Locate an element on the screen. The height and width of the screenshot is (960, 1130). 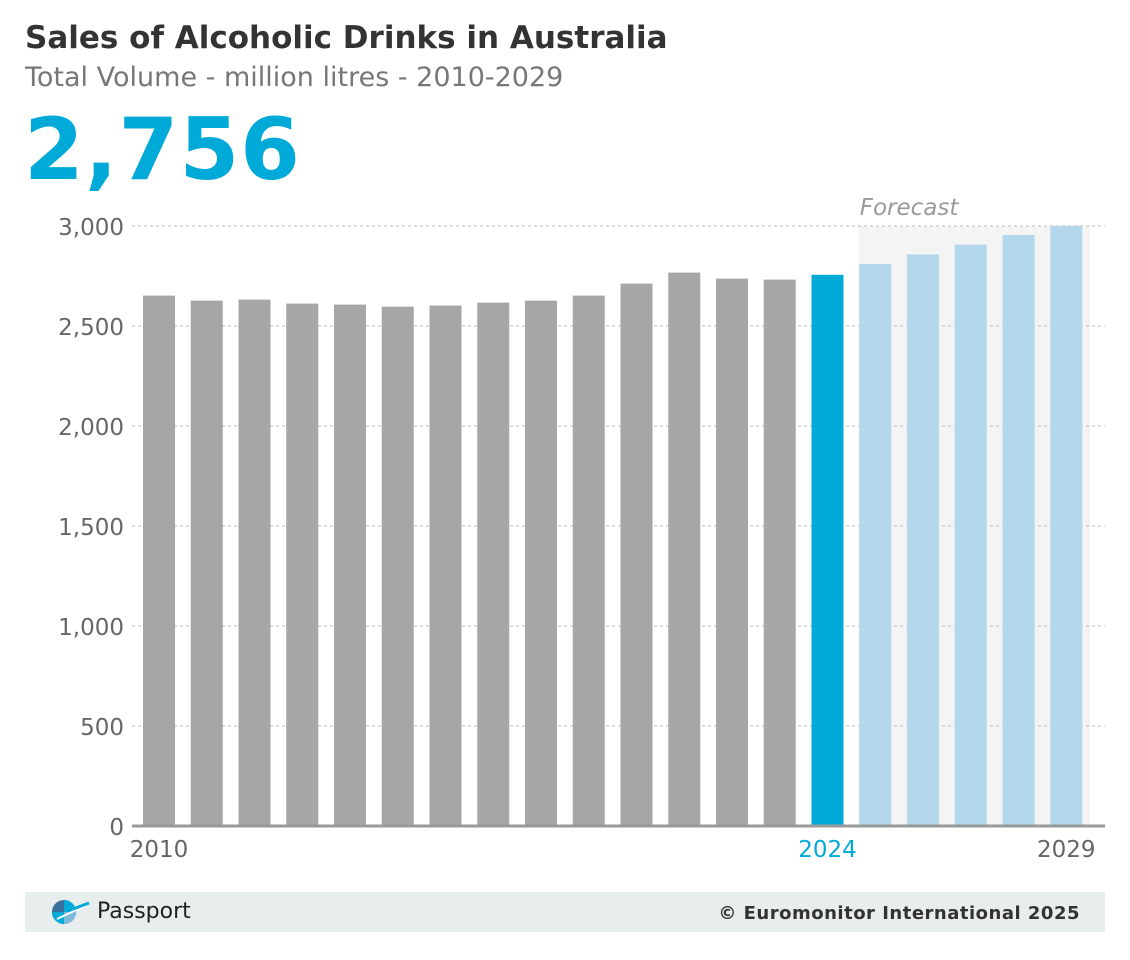
y-tick-label: 2,000 is located at coordinates (91, 428).